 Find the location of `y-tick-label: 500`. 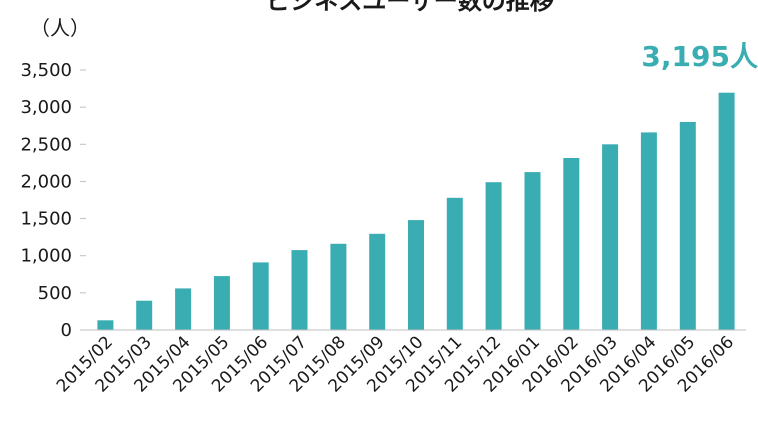

y-tick-label: 500 is located at coordinates (55, 293).